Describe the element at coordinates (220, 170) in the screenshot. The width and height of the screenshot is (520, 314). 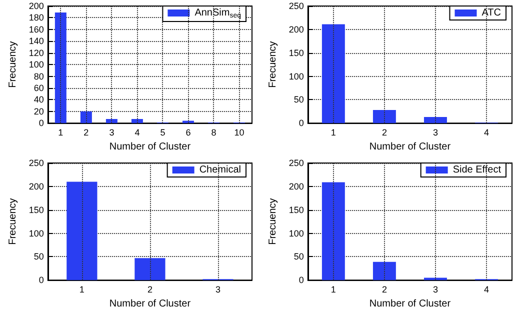
I see `legend-label: Chemical` at that location.